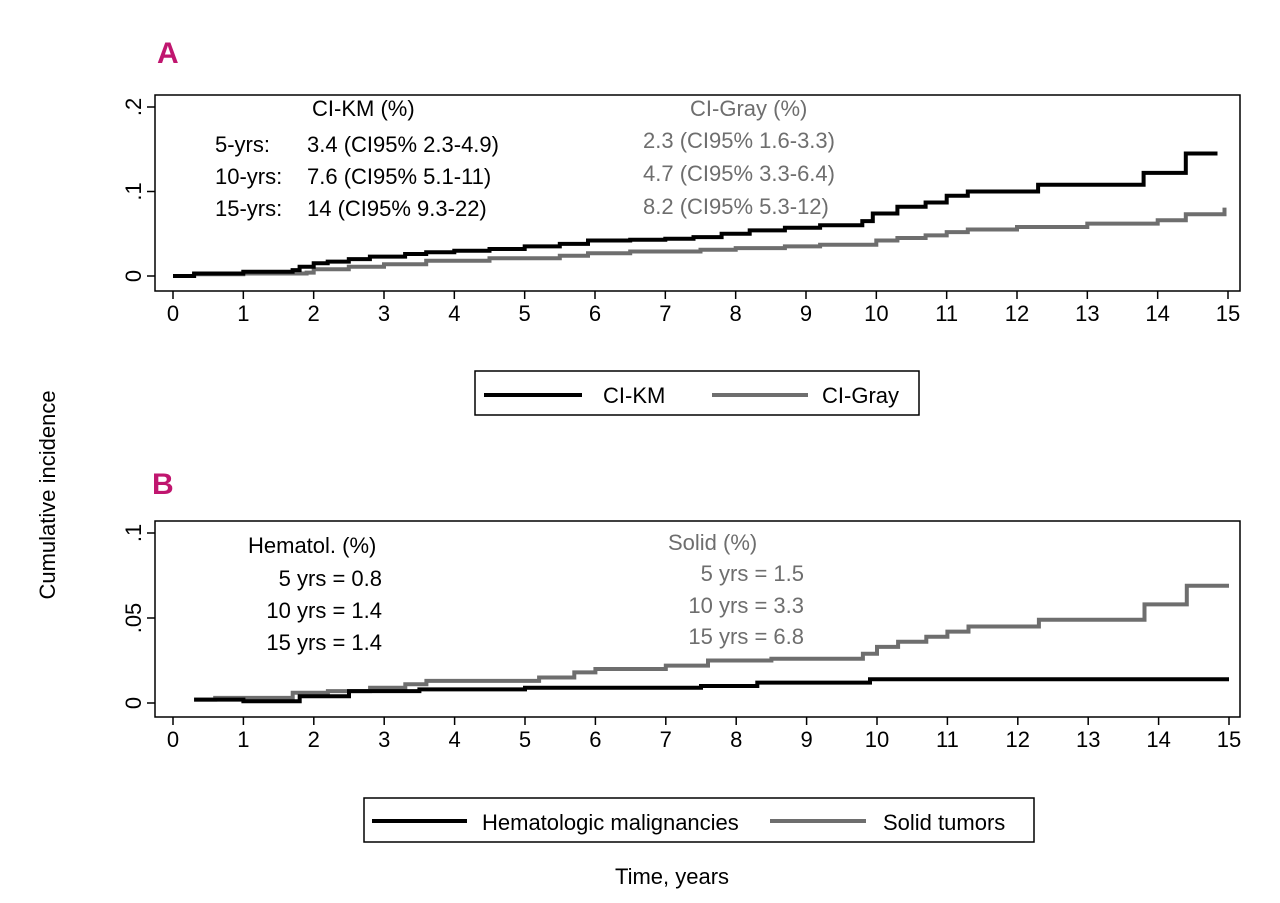 The width and height of the screenshot is (1280, 903). I want to click on y-axis-title: Cumulative incidence, so click(47, 494).